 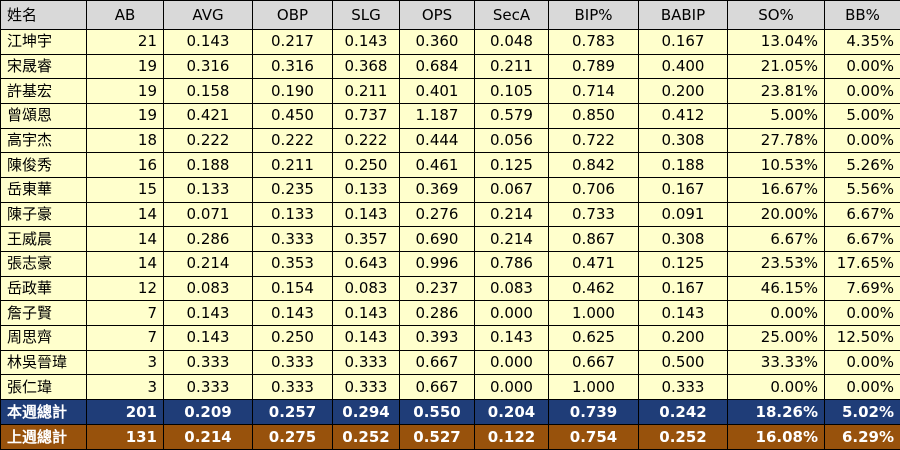 What do you see at coordinates (43, 140) in the screenshot?
I see `cell-name: 高宇杰` at bounding box center [43, 140].